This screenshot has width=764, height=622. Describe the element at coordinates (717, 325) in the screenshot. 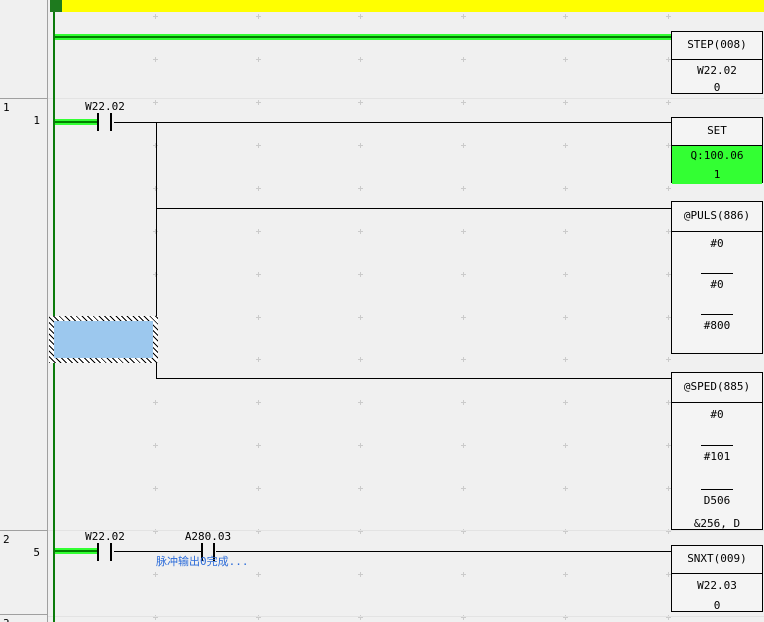

I see `block-operand: #800` at that location.